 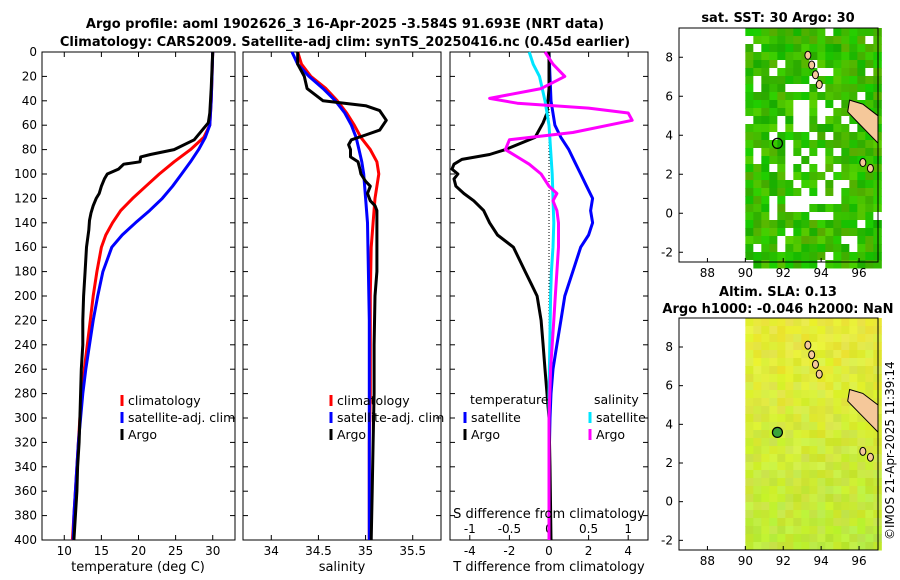 I want to click on series-line-satellite-adj-clim, so click(x=330, y=295).